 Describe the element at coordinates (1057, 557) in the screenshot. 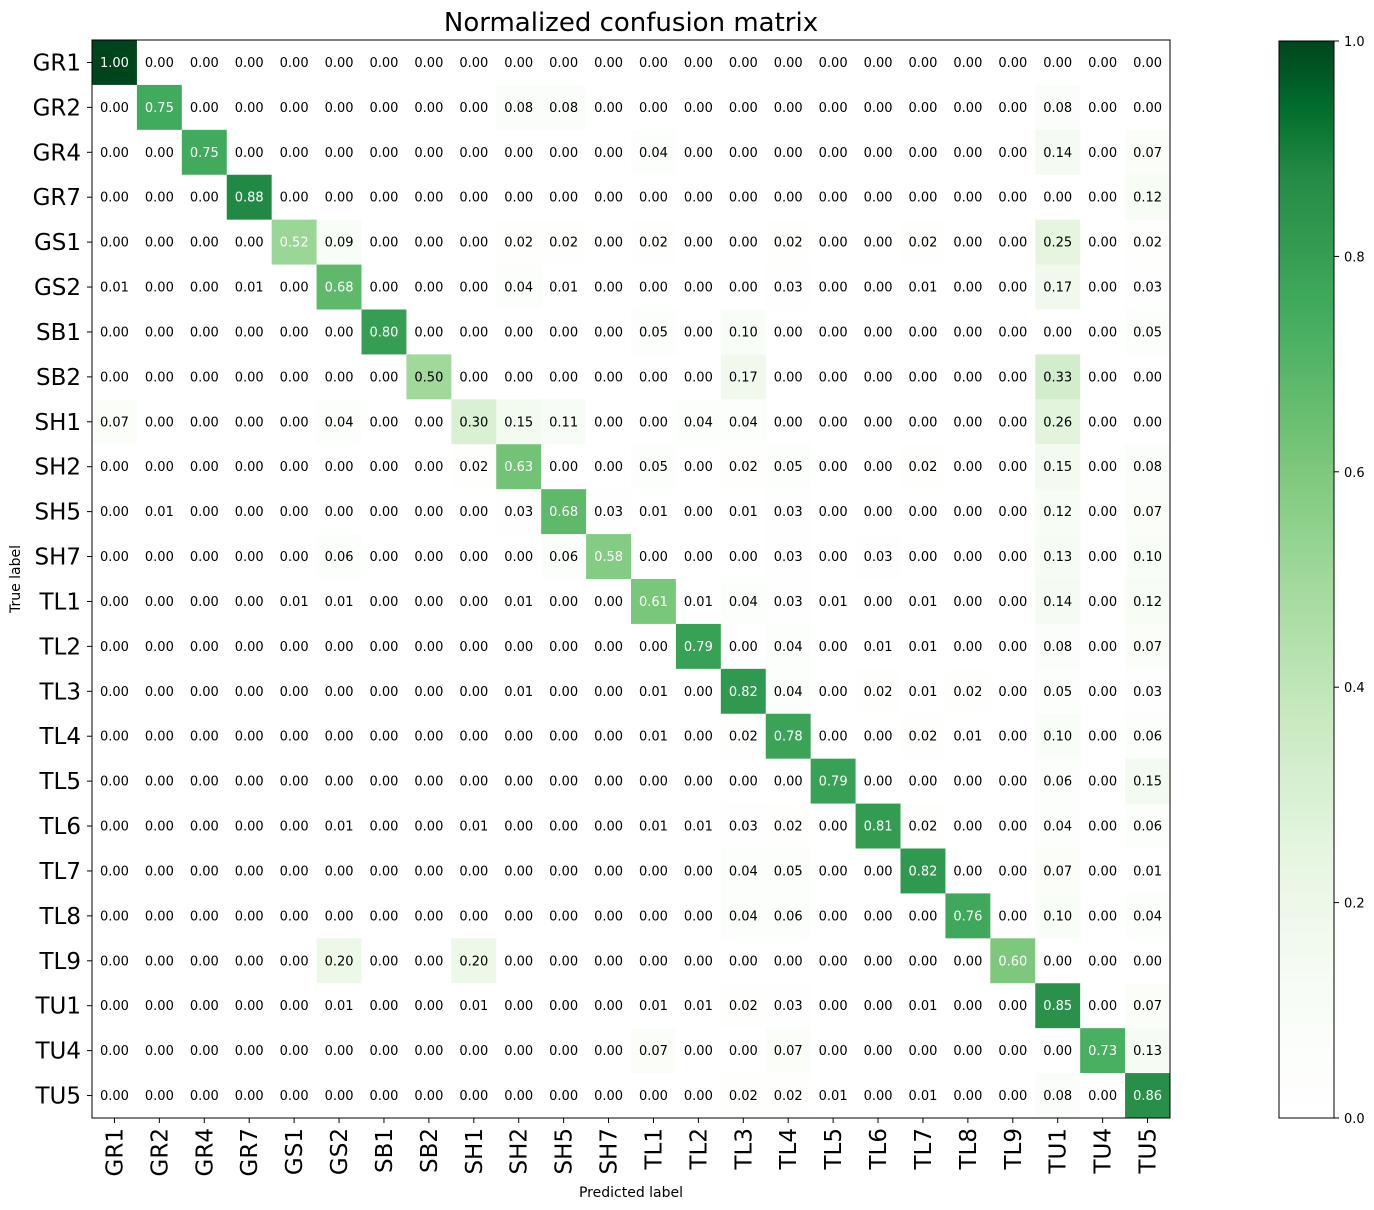

I see `cell-value-label: 0.13` at that location.